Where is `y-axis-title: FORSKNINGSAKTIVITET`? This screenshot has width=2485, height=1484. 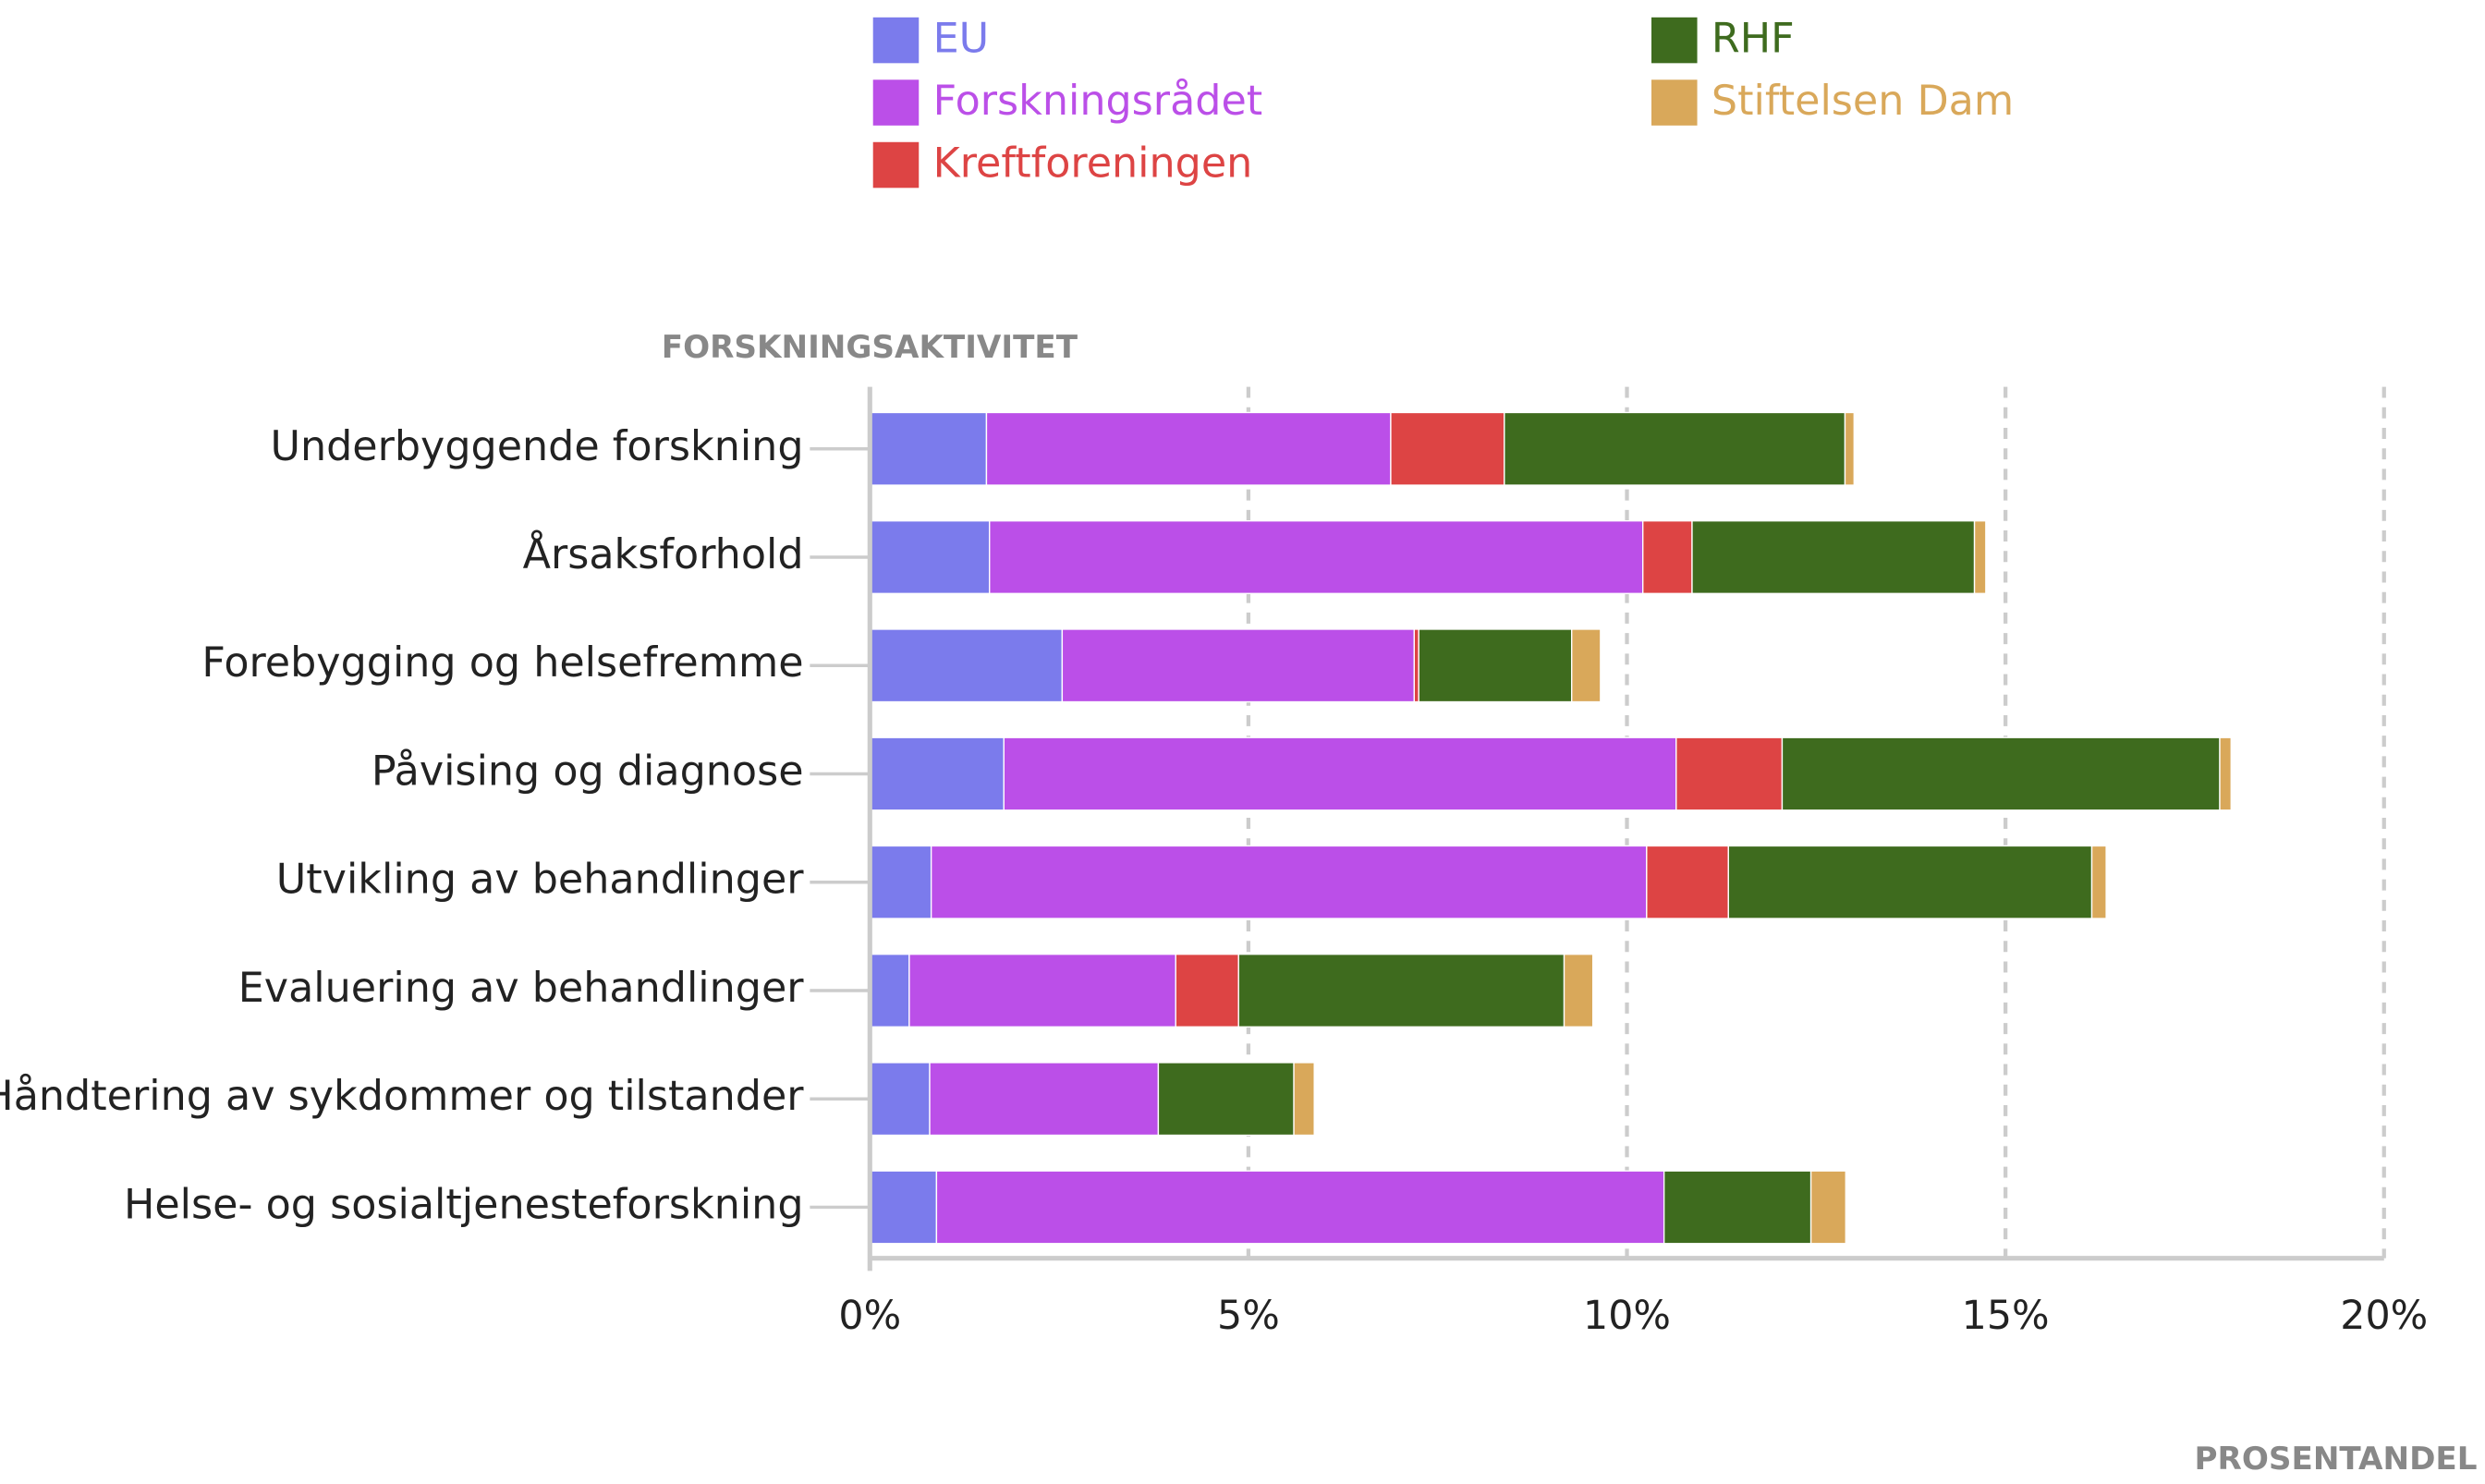 y-axis-title: FORSKNINGSAKTIVITET is located at coordinates (870, 347).